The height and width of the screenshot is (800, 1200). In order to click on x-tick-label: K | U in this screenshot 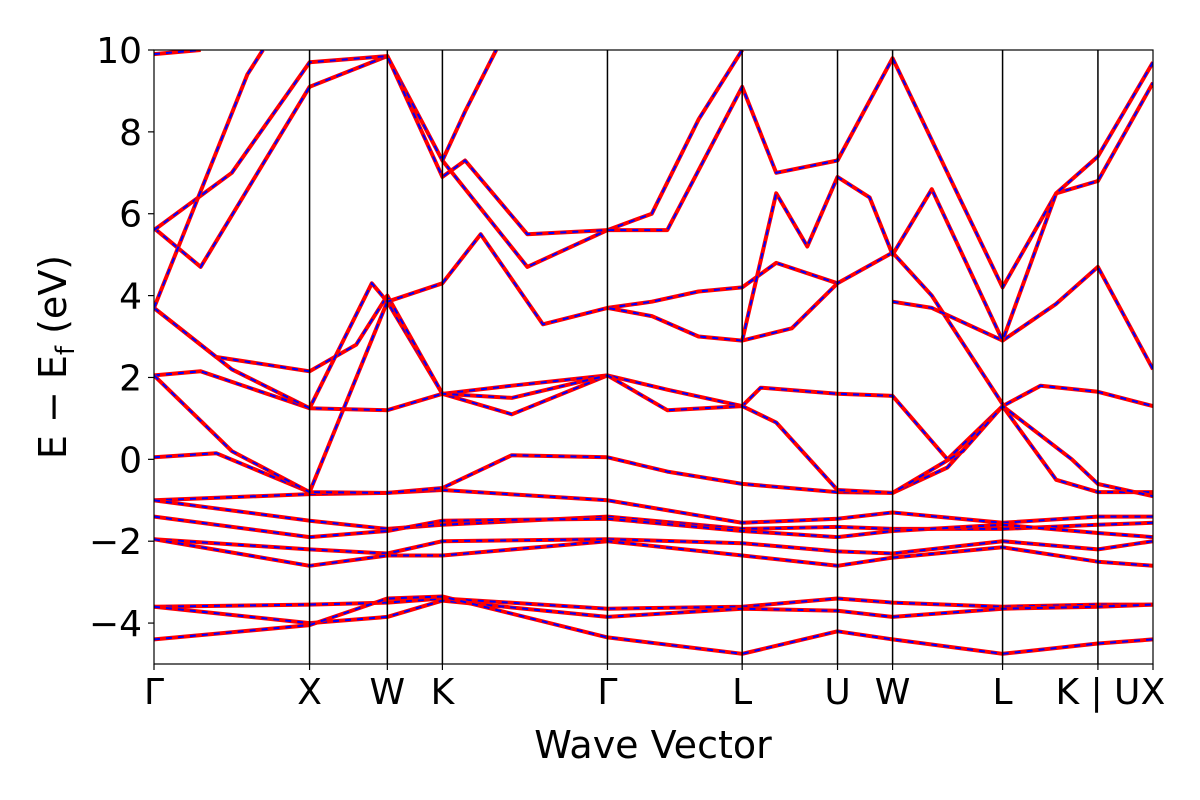, I will do `click(1097, 692)`.